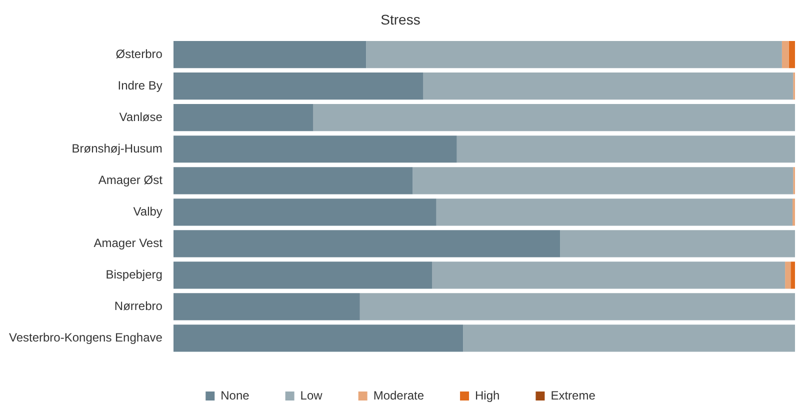  I want to click on legend-label: None, so click(235, 395).